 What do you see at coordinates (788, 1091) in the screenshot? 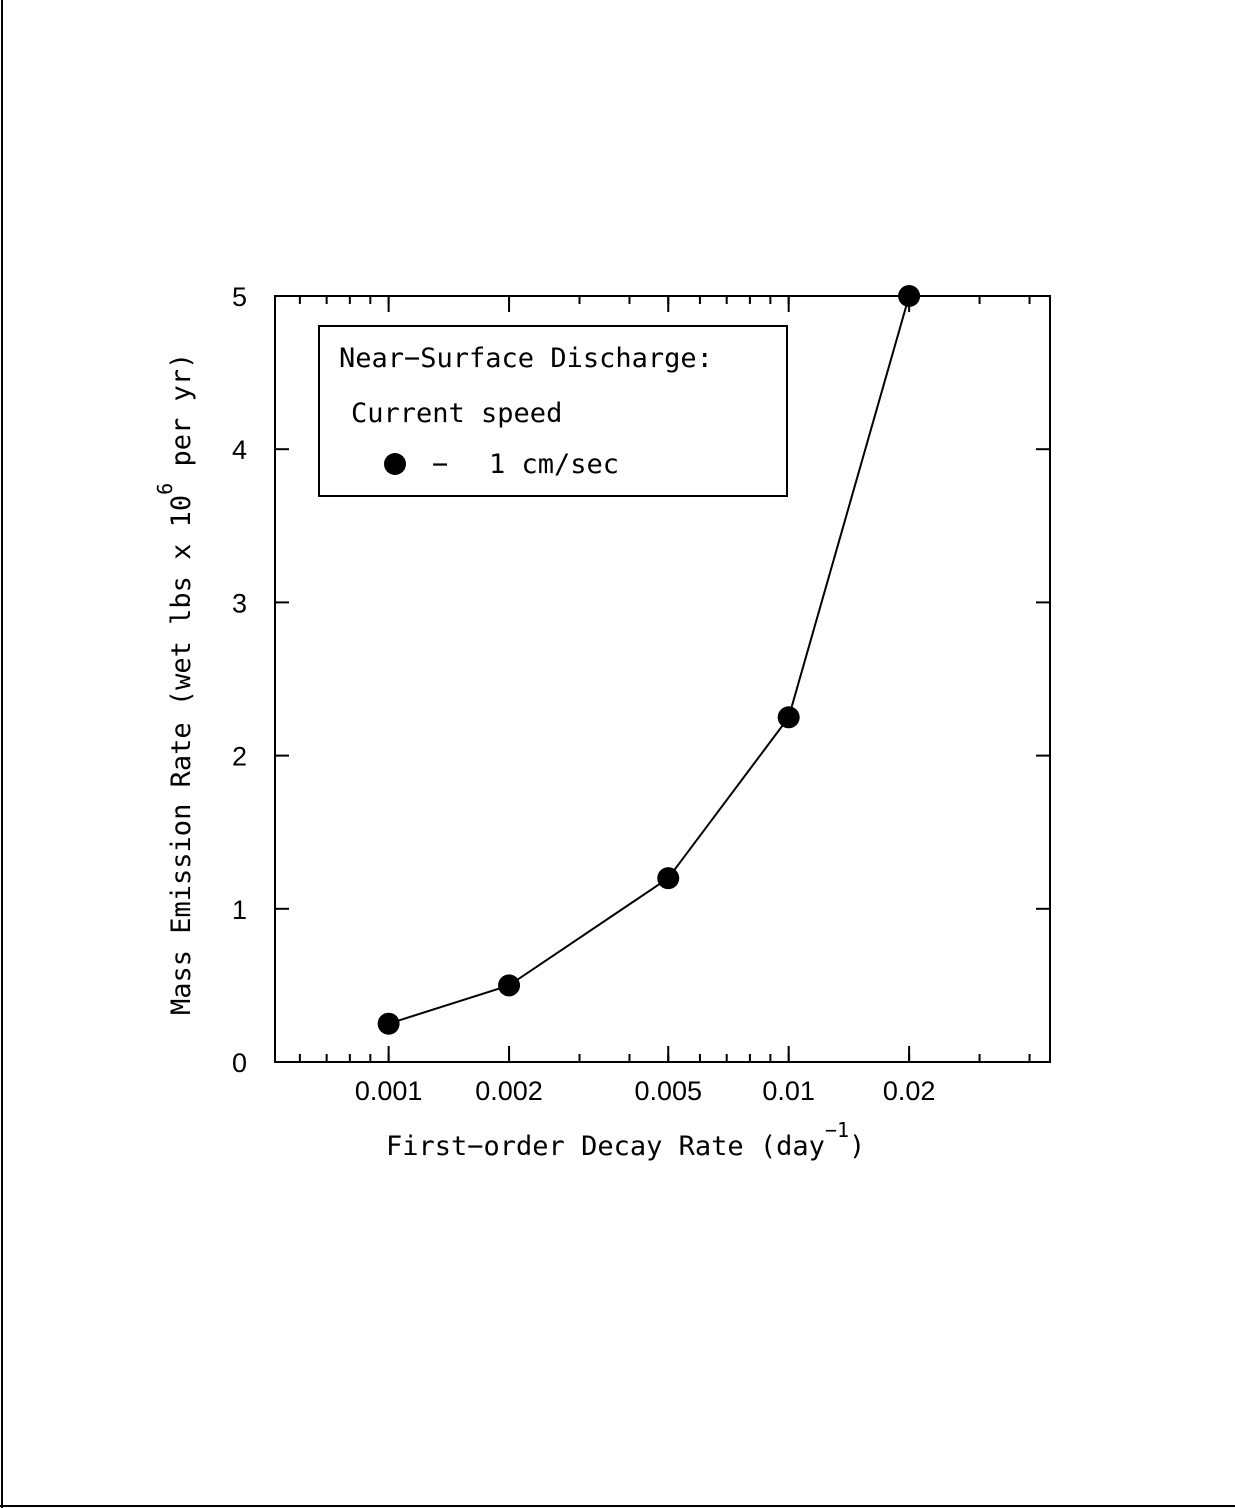
I see `x-tick-label: 0.01` at bounding box center [788, 1091].